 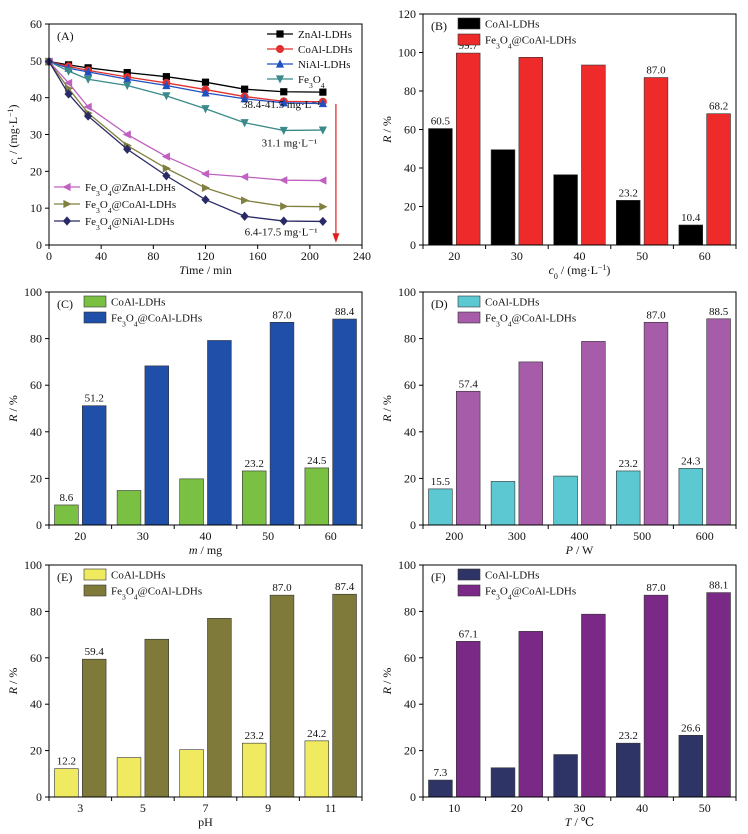 What do you see at coordinates (441, 482) in the screenshot?
I see `data-label: 15.5` at bounding box center [441, 482].